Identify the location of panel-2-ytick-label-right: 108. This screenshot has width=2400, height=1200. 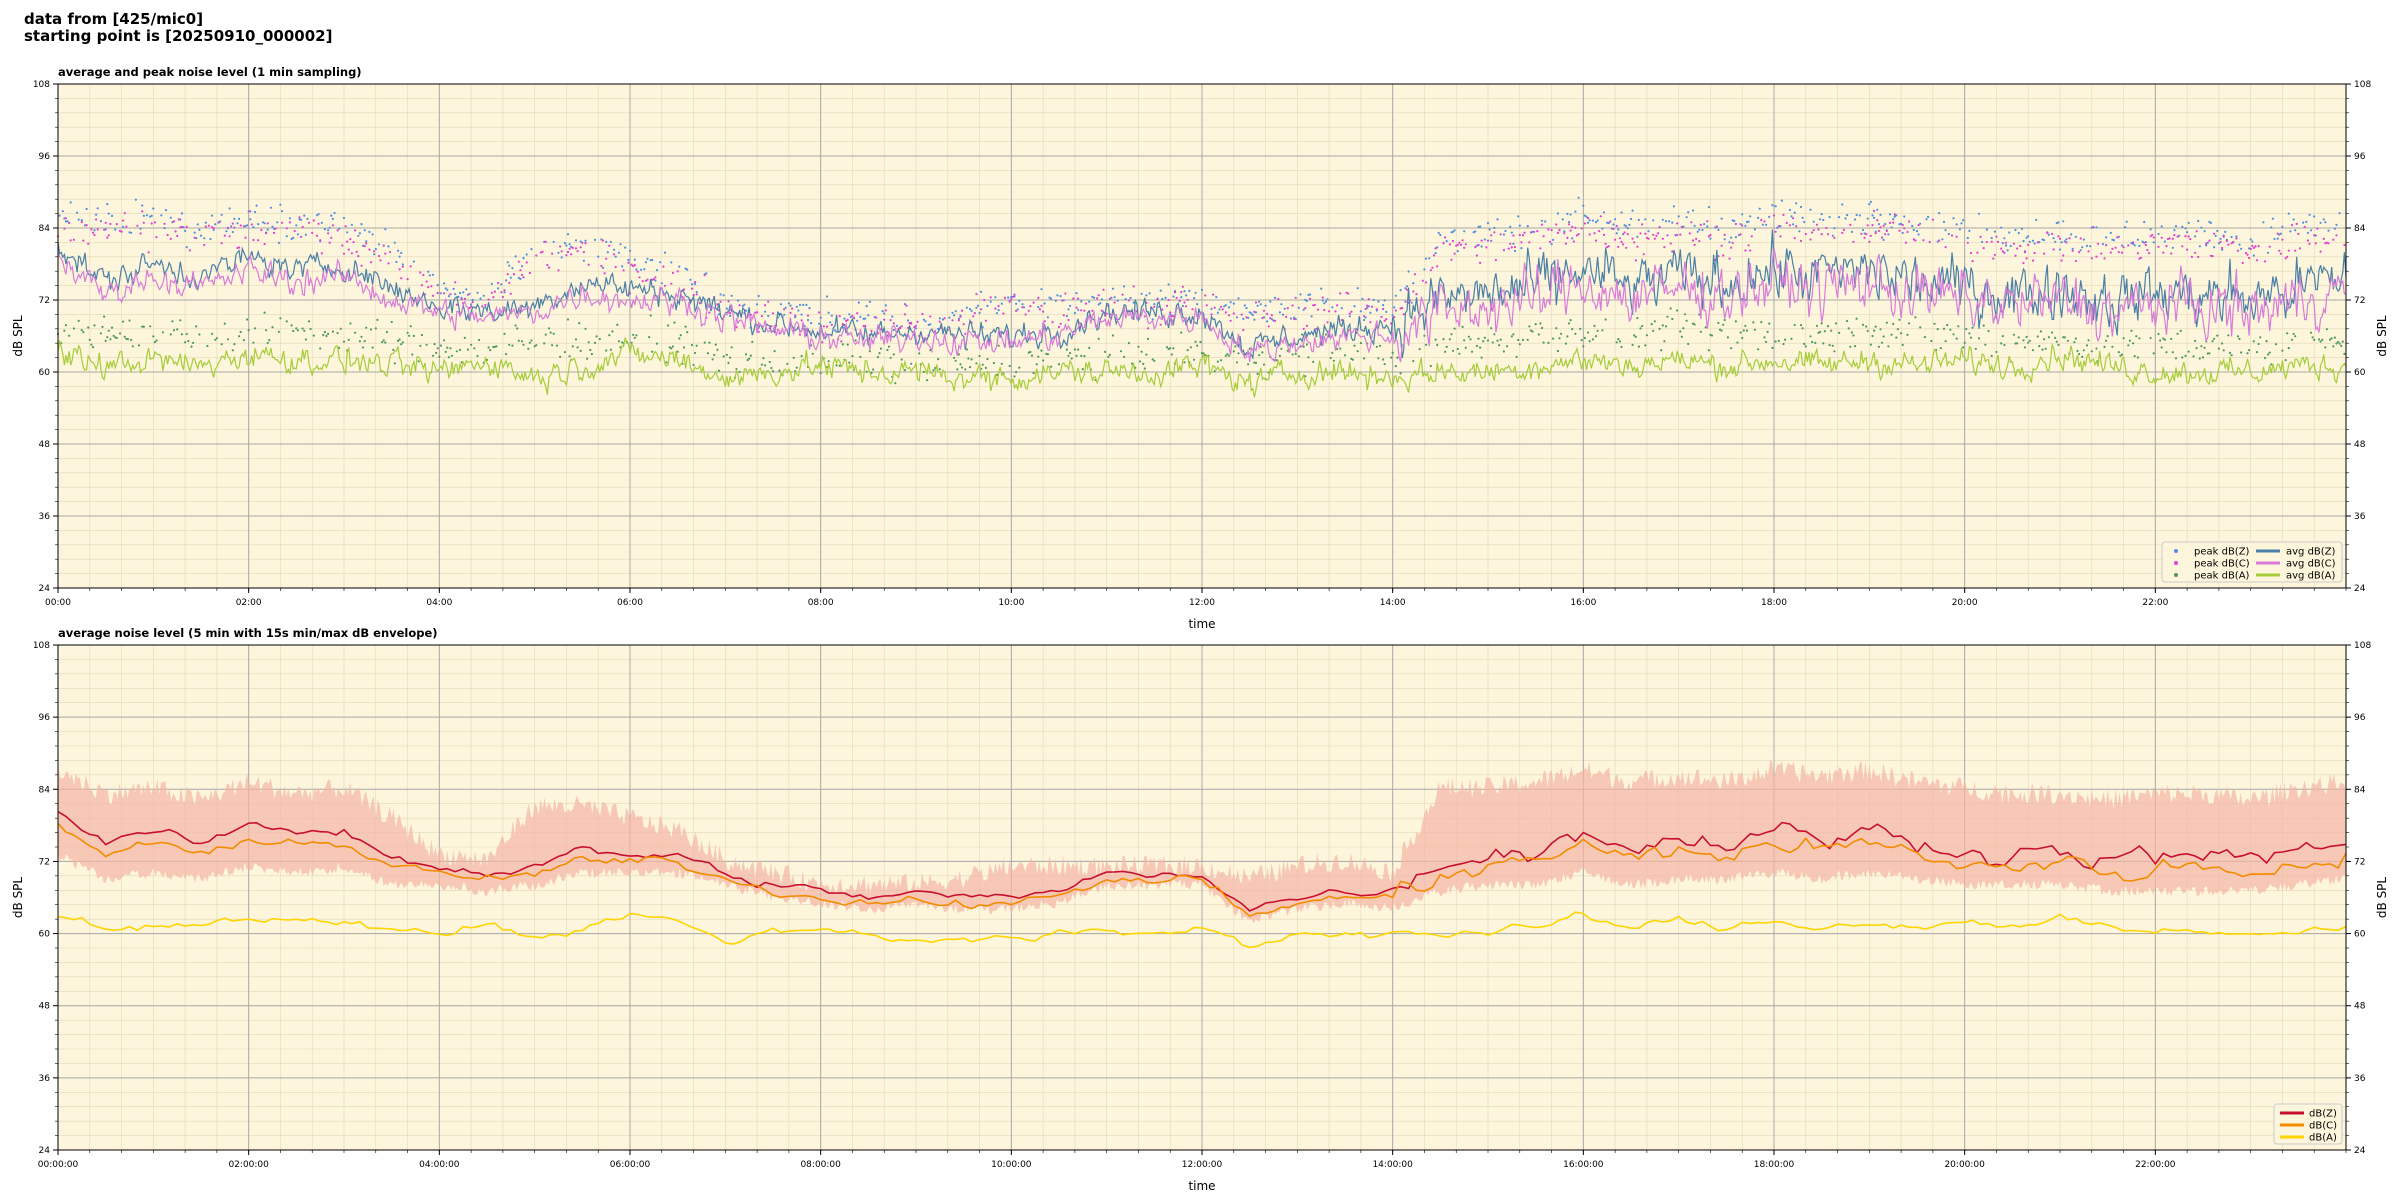
(2362, 646).